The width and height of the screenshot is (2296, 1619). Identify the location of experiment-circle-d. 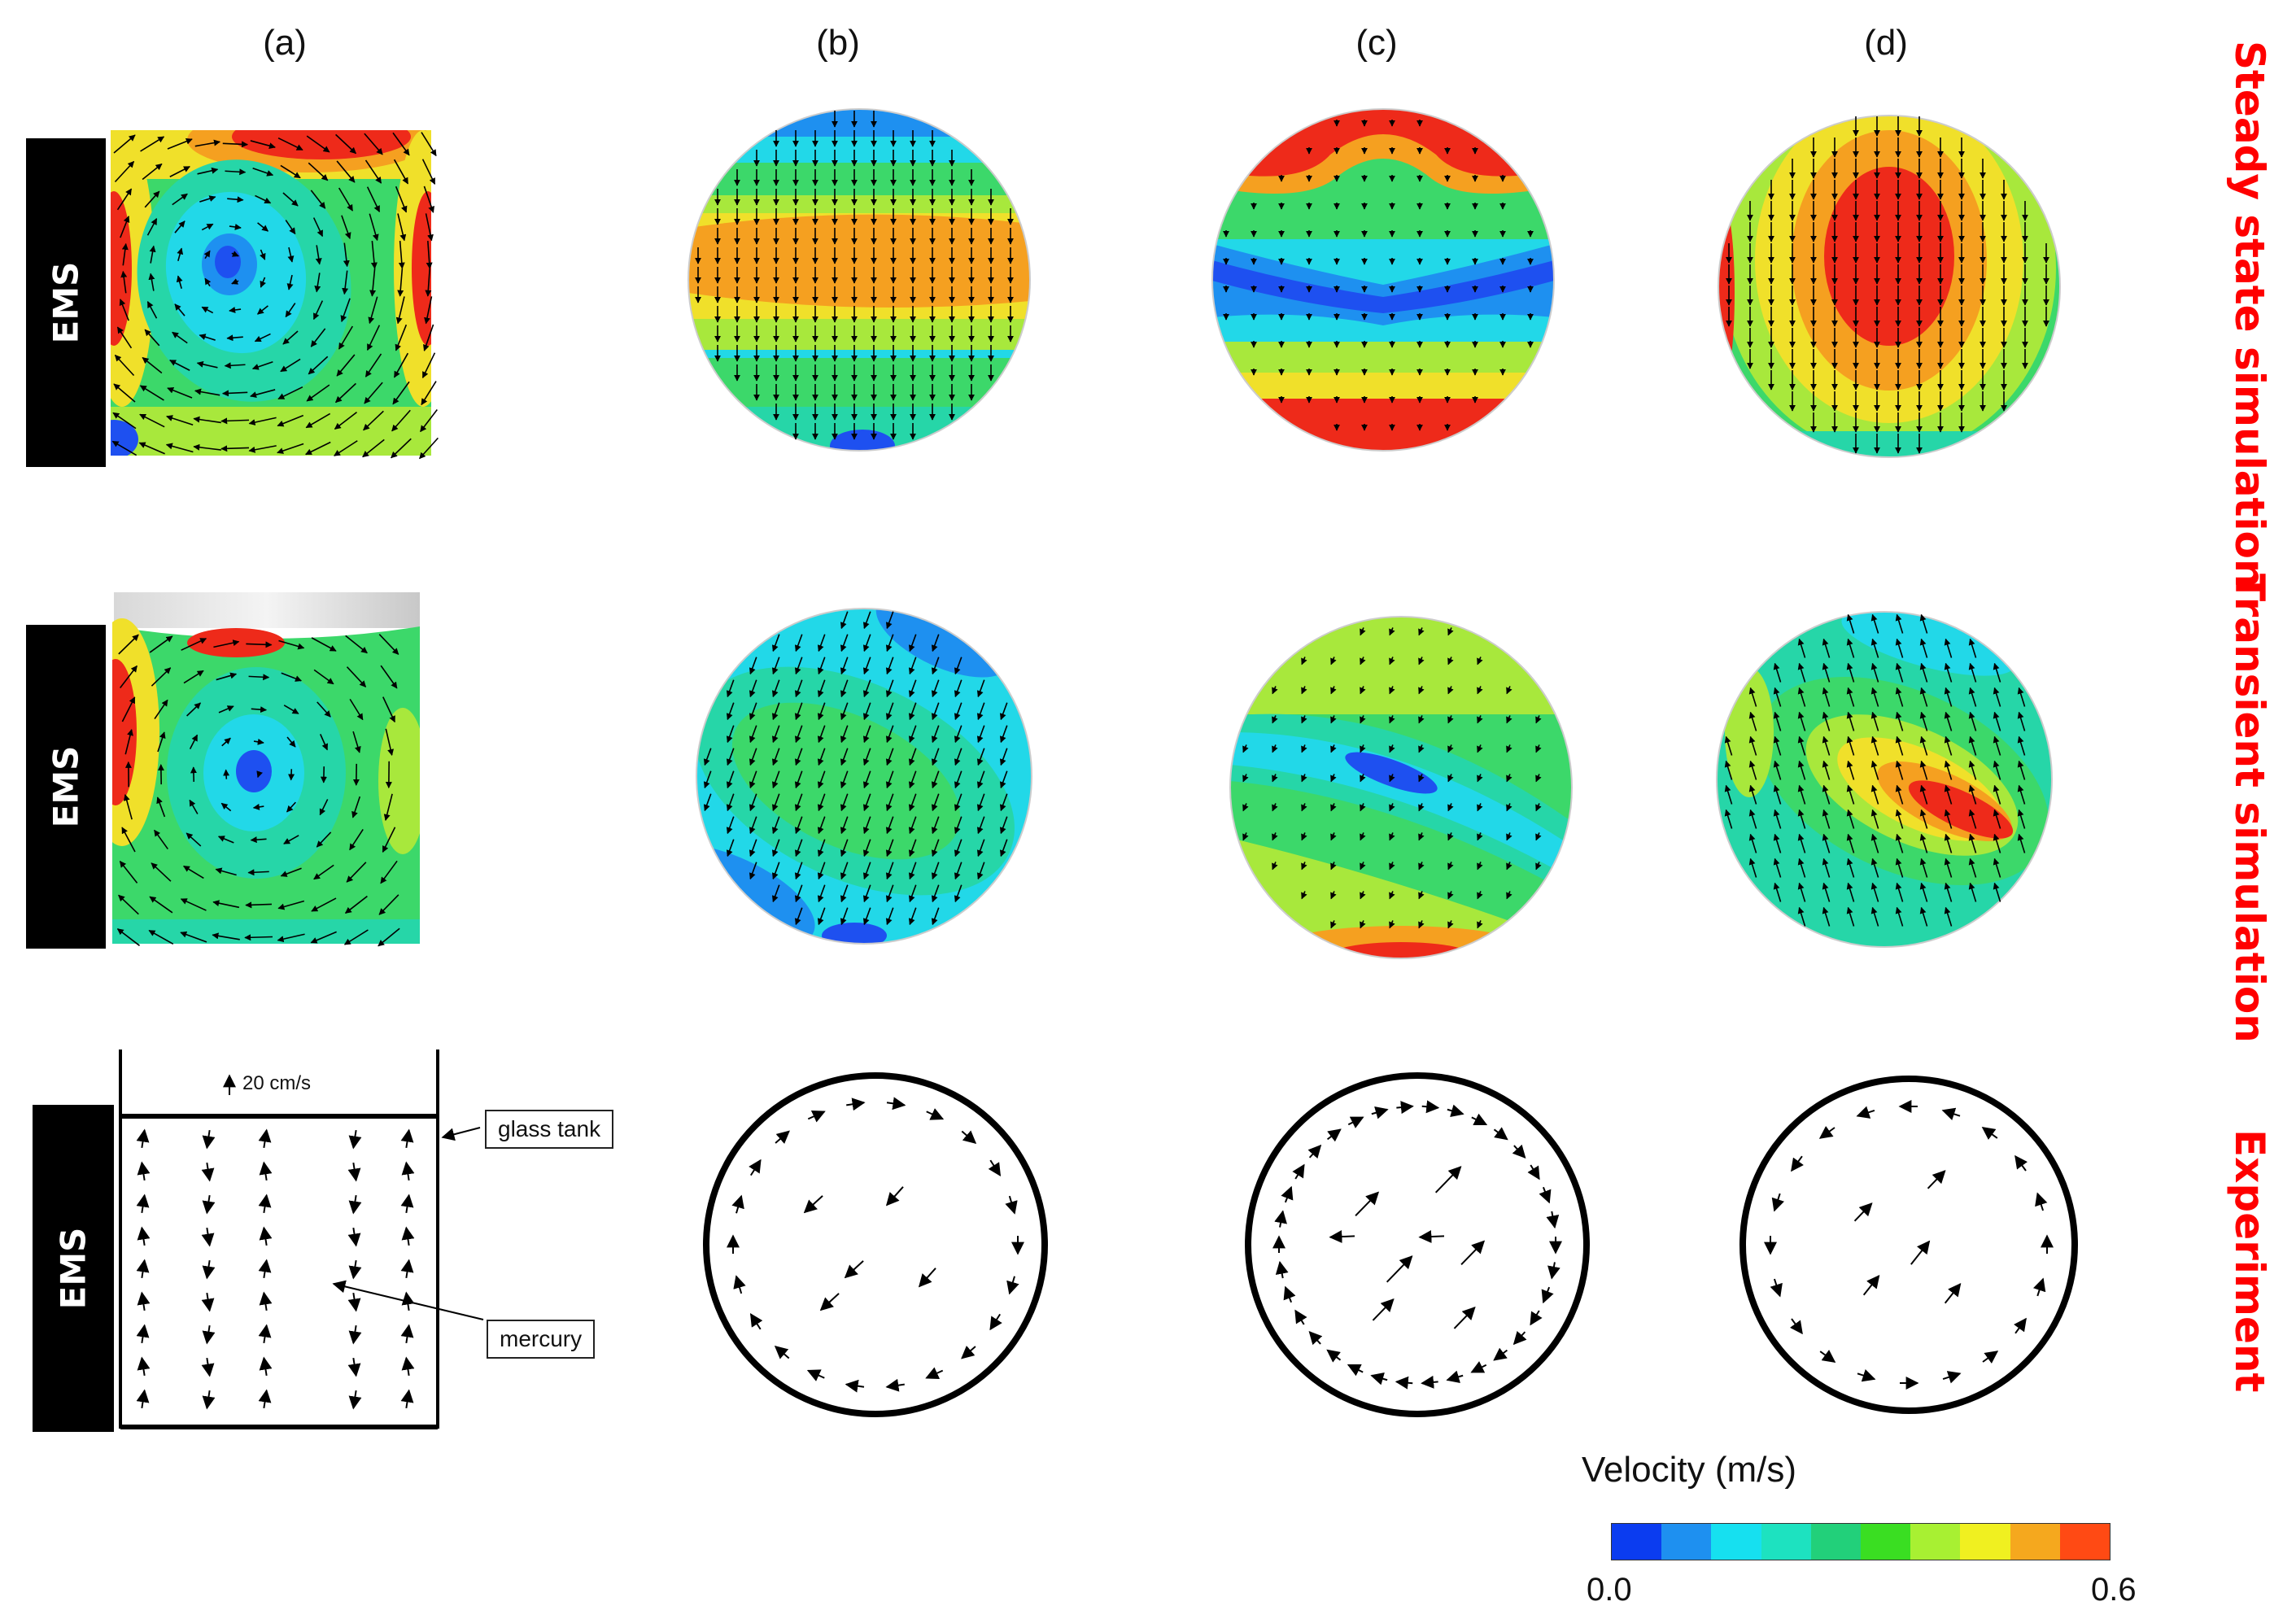
(1908, 1245).